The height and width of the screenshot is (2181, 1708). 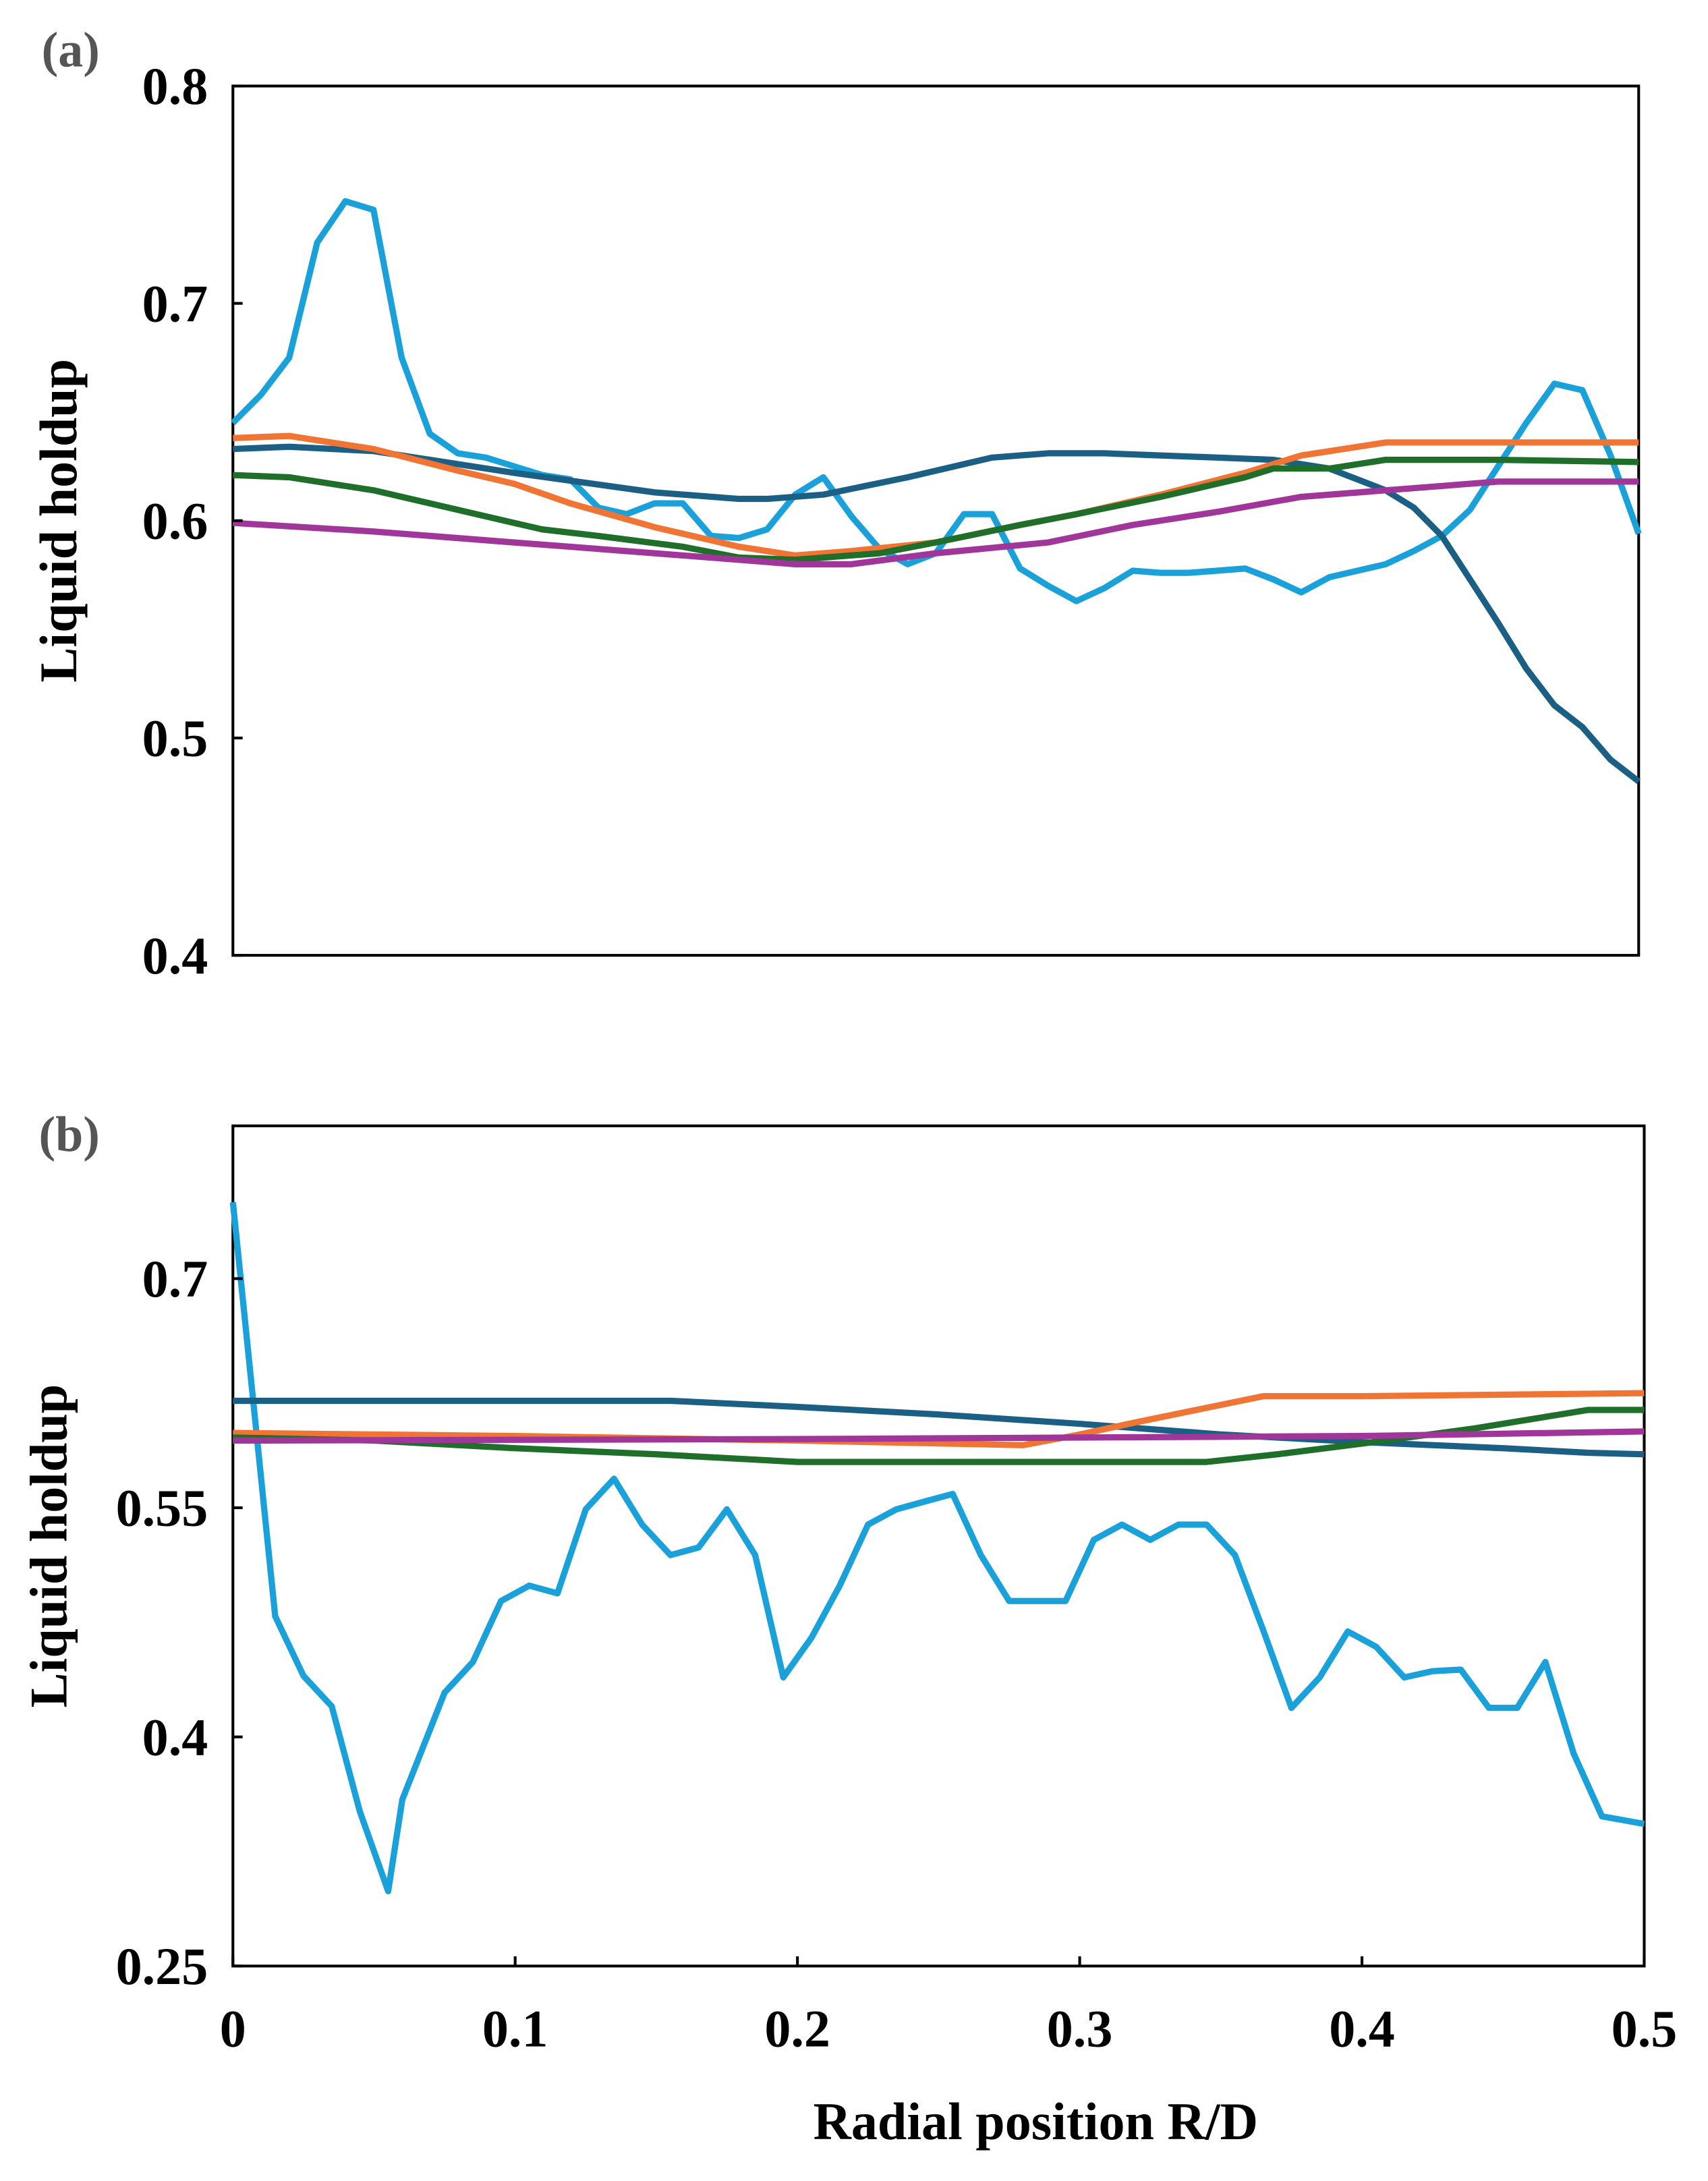 What do you see at coordinates (1645, 2029) in the screenshot?
I see `x-tick-label: 0.5` at bounding box center [1645, 2029].